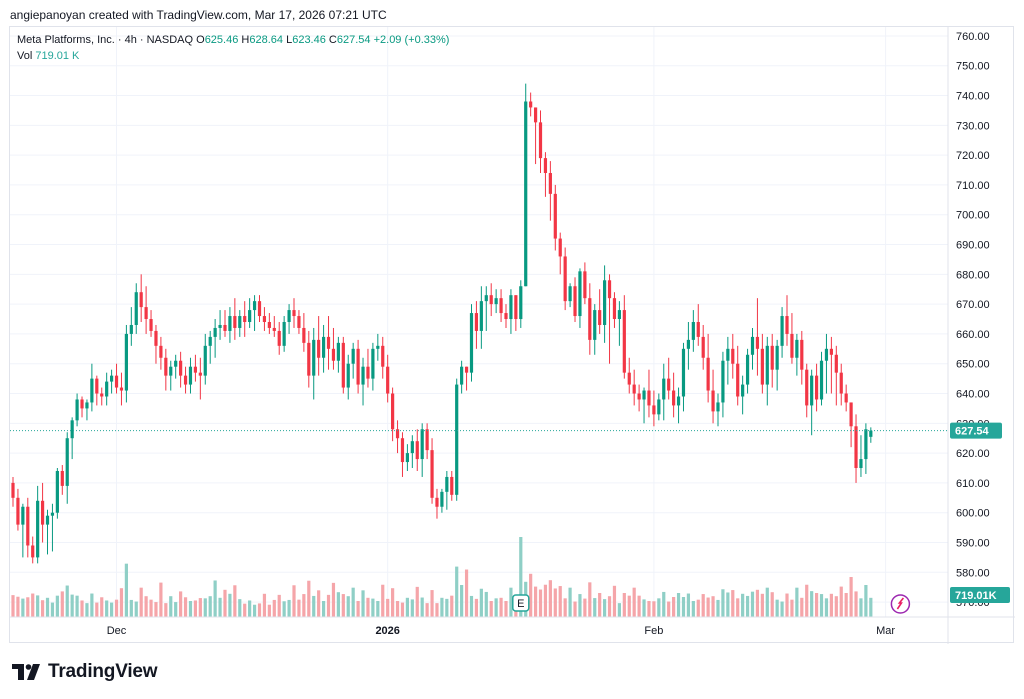  What do you see at coordinates (973, 573) in the screenshot?
I see `y-tick-label: 580.00` at bounding box center [973, 573].